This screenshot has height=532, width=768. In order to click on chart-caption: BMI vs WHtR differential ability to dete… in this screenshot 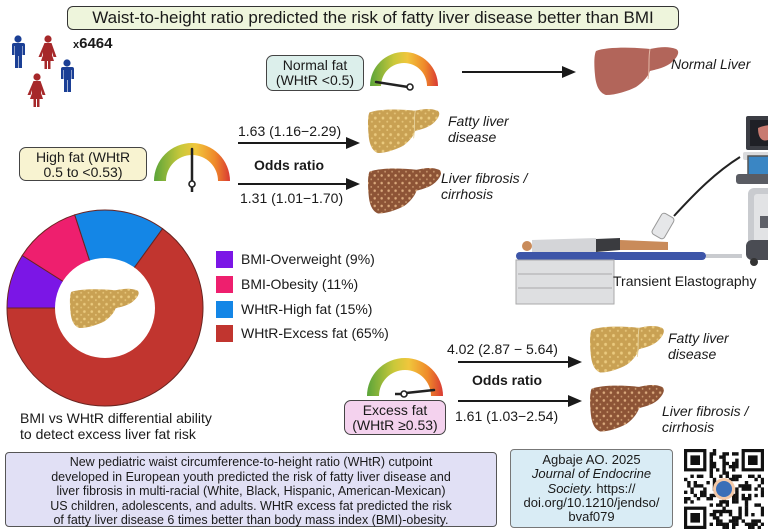, I will do `click(116, 426)`.